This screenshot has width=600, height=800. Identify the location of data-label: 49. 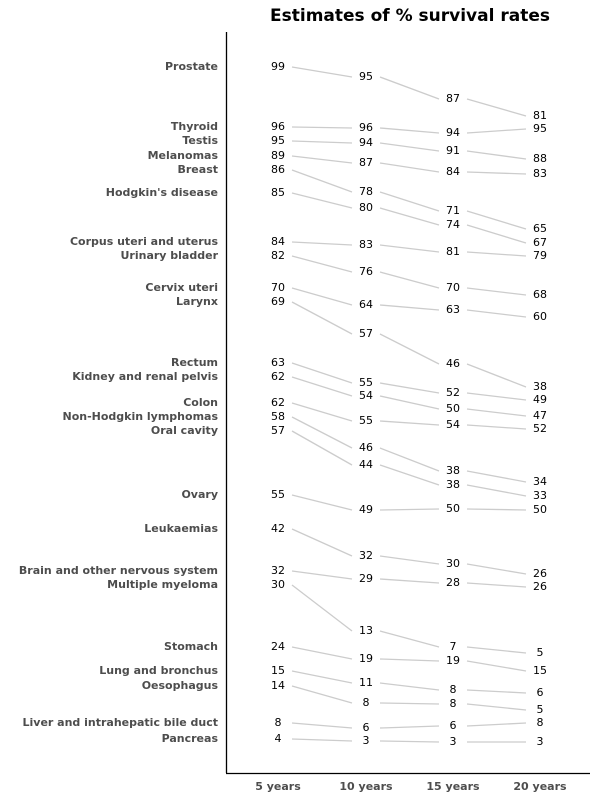
(366, 509).